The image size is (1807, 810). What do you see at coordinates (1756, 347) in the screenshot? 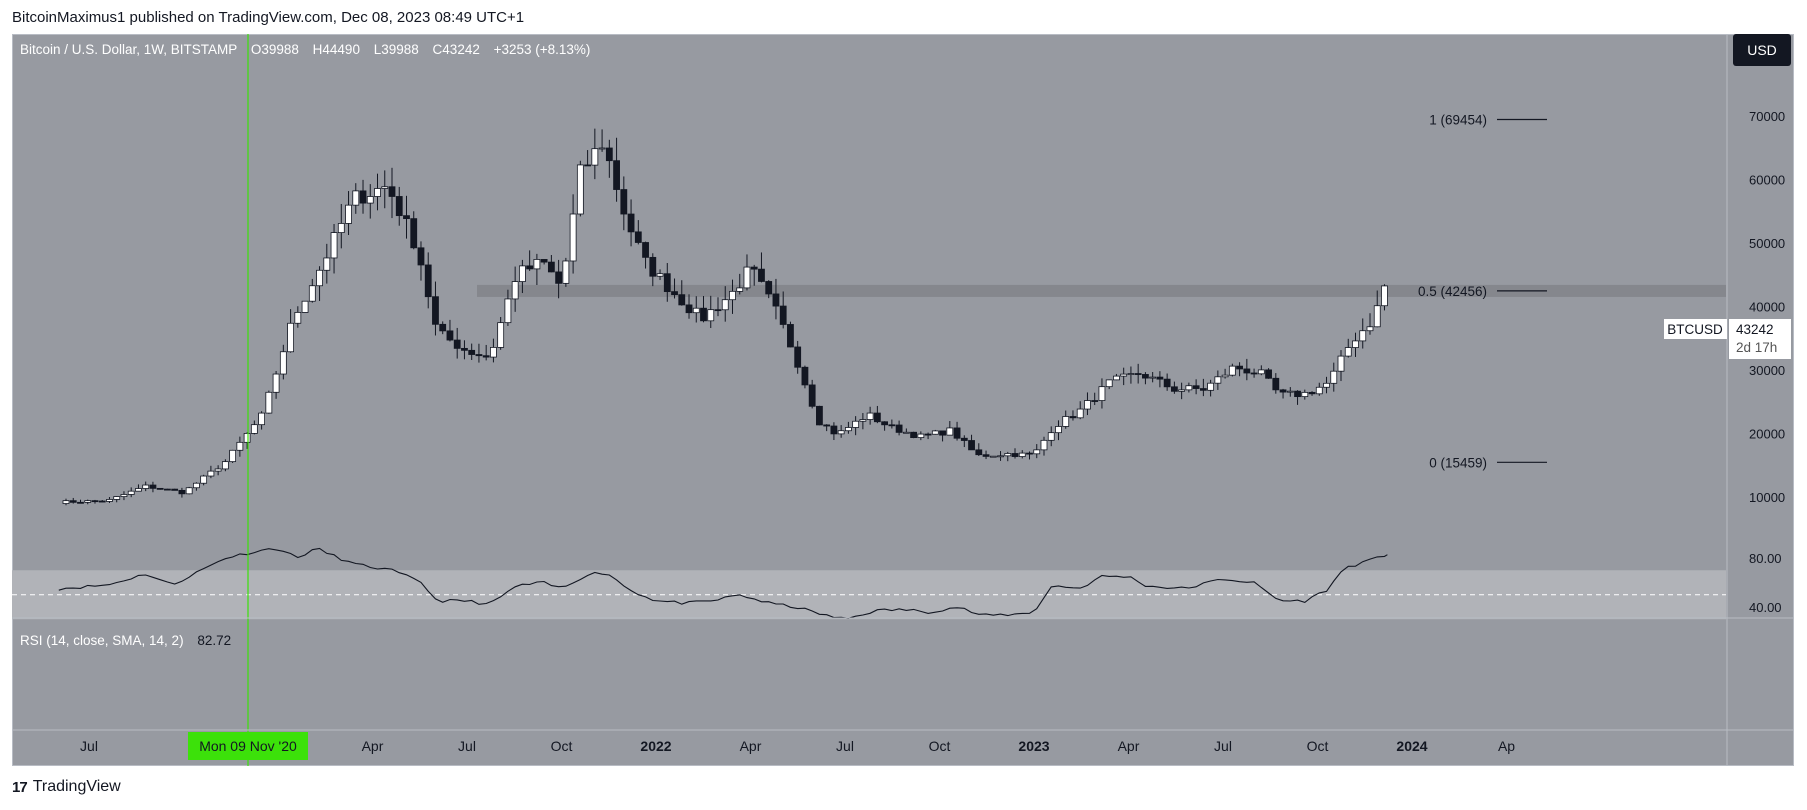
I see `price-tag-countdown: 2d 17h` at bounding box center [1756, 347].